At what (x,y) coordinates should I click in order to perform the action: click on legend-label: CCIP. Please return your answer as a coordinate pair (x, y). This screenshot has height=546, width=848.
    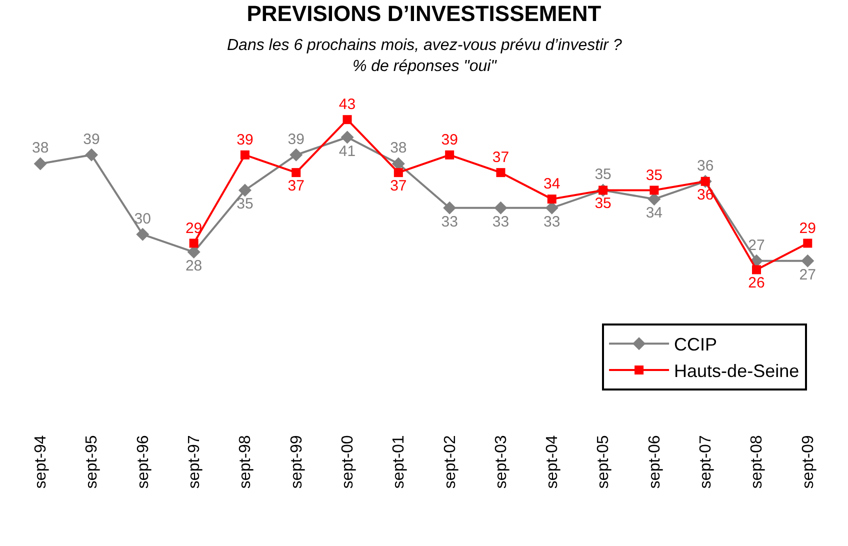
    Looking at the image, I should click on (696, 344).